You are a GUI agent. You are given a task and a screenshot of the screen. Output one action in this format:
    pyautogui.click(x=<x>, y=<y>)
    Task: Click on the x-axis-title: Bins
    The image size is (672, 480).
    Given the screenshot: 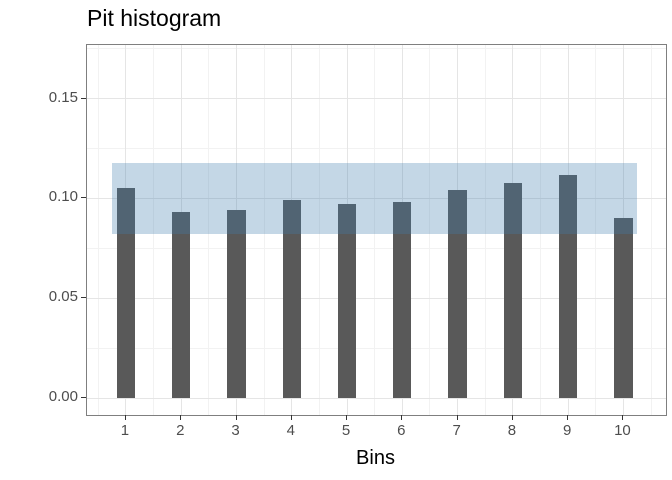 What is the action you would take?
    pyautogui.click(x=375, y=458)
    